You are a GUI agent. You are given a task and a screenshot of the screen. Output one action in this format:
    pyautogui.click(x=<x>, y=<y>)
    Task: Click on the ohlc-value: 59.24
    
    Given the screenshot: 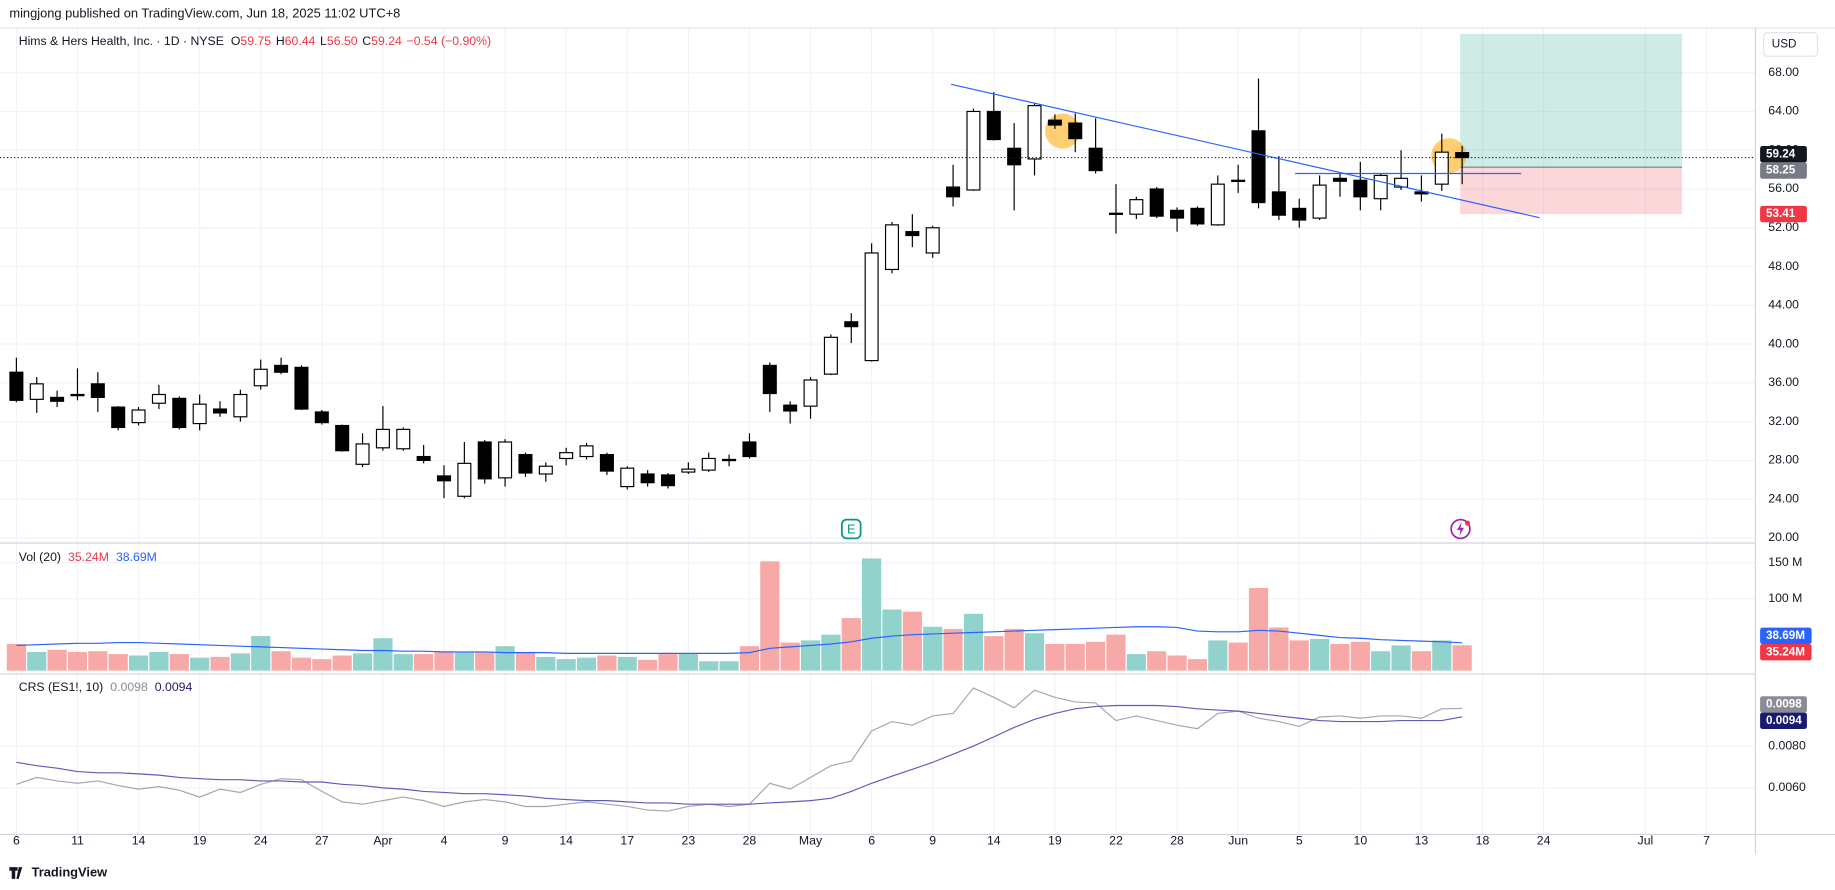 What is the action you would take?
    pyautogui.click(x=386, y=41)
    